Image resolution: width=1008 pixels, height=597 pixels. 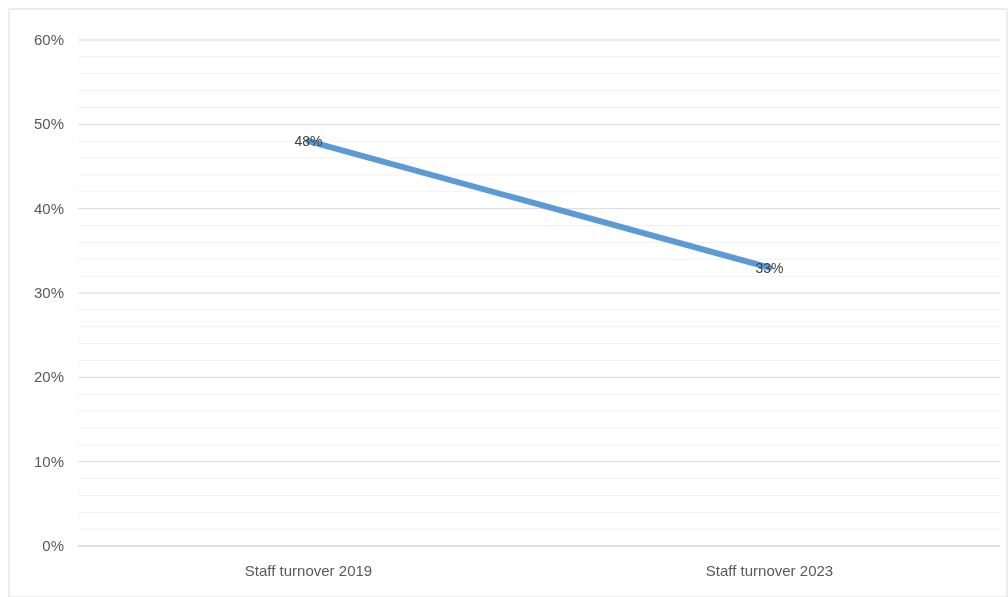 I want to click on x-tick-label: Staff turnover 2019, so click(x=308, y=570).